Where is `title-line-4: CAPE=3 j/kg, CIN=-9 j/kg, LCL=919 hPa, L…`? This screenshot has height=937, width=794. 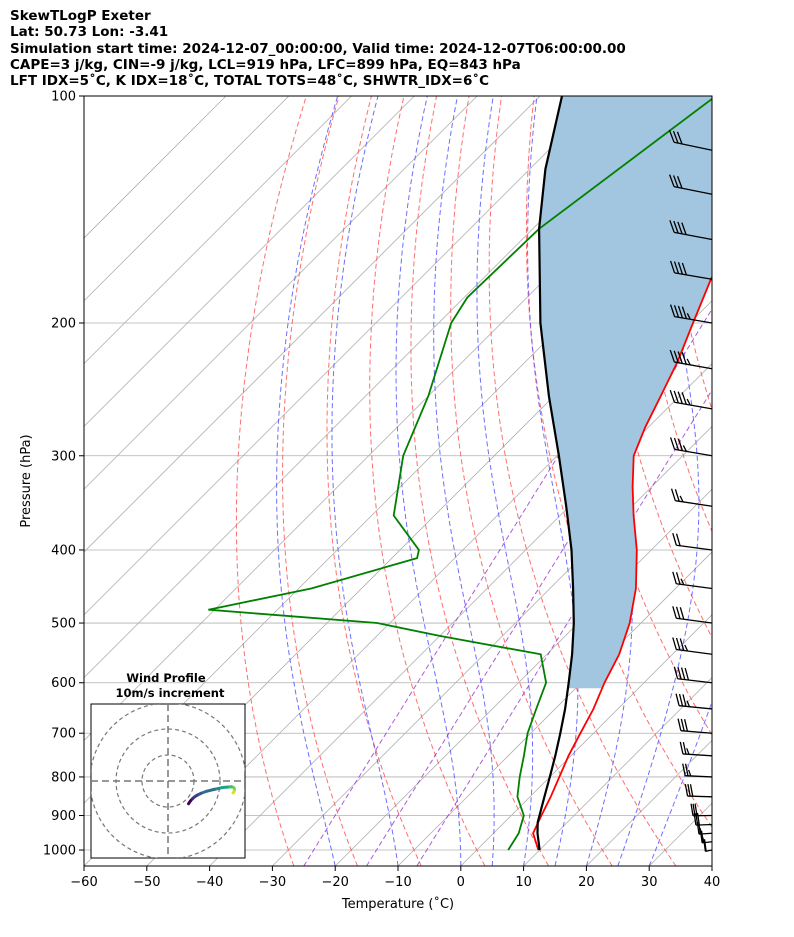 title-line-4: CAPE=3 j/kg, CIN=-9 j/kg, LCL=919 hPa, L… is located at coordinates (265, 64).